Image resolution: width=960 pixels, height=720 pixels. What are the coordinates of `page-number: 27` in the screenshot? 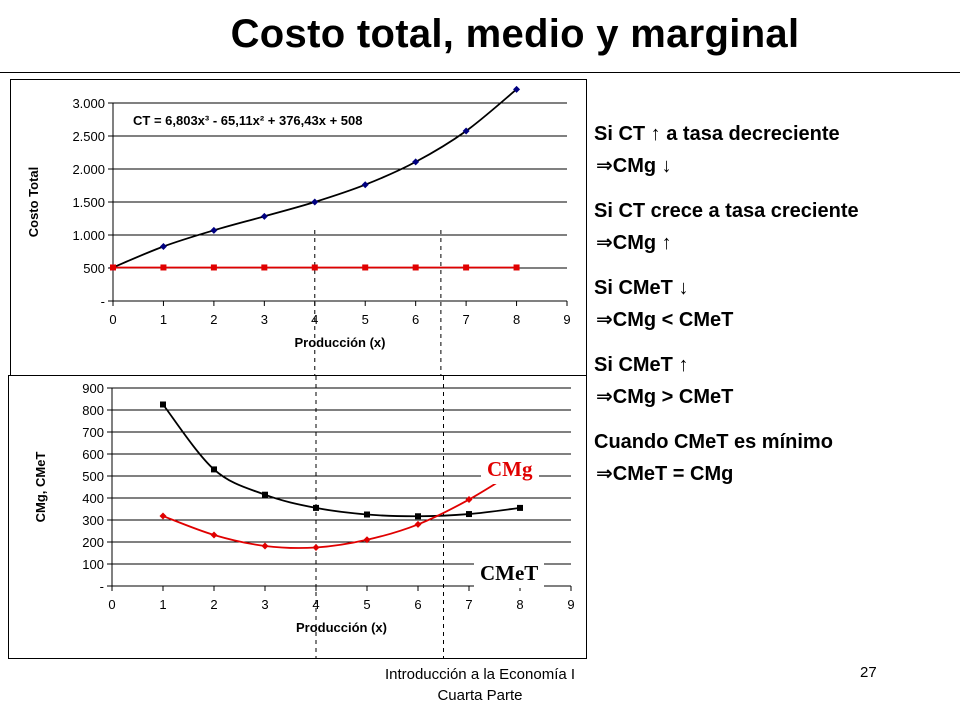 It's located at (868, 672).